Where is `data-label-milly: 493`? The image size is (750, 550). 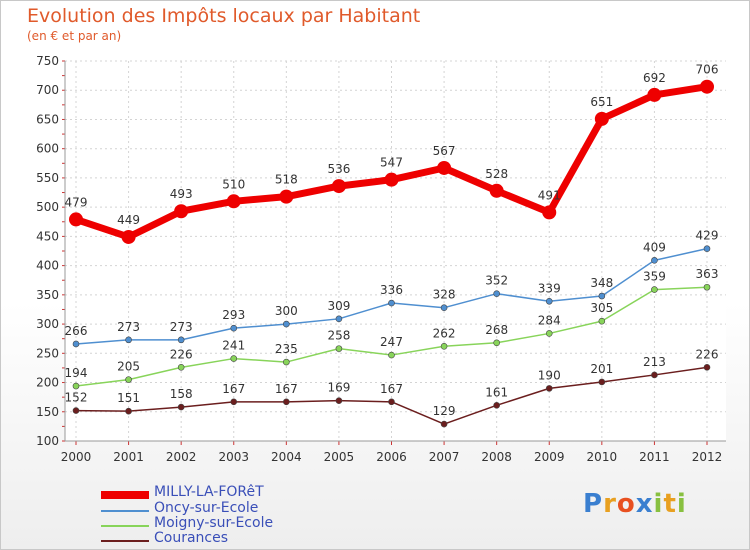
data-label-milly: 493 is located at coordinates (181, 194).